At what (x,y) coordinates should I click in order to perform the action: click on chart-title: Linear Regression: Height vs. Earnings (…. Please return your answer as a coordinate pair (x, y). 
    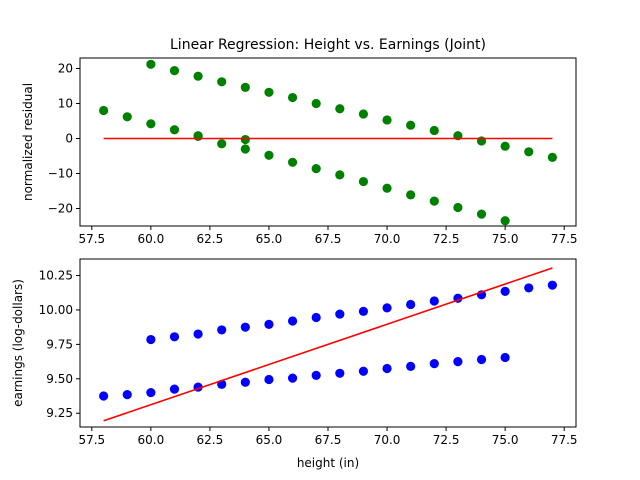
    Looking at the image, I should click on (328, 45).